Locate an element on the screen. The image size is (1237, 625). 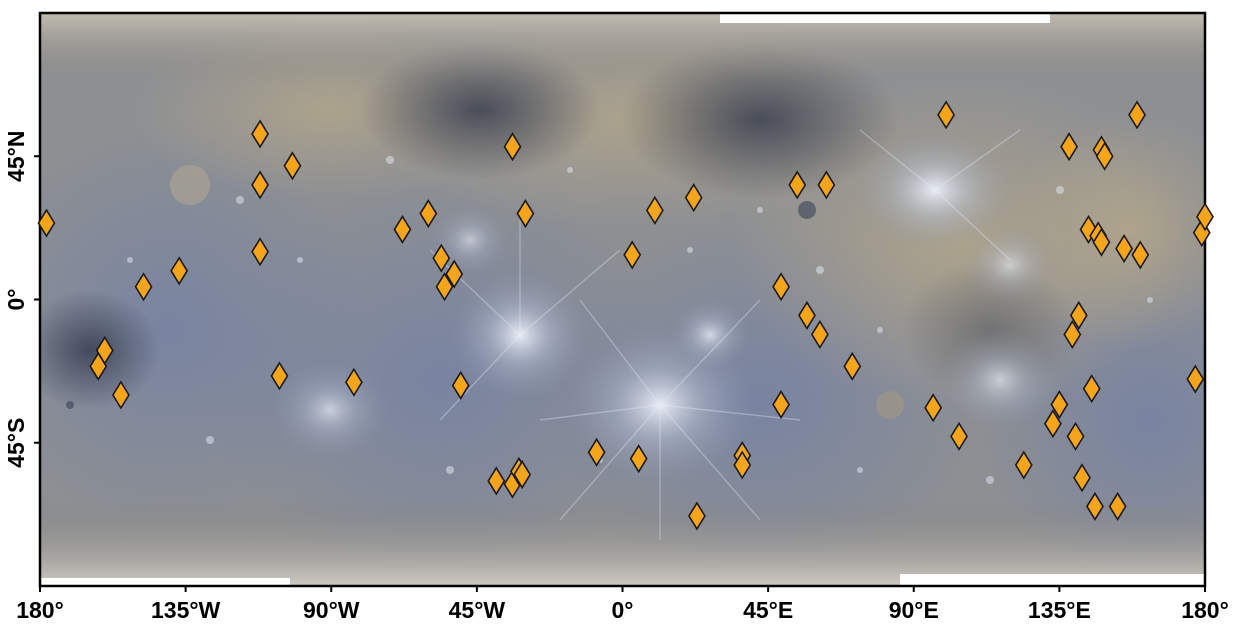
y-tick-label-1: 0° is located at coordinates (16, 300).